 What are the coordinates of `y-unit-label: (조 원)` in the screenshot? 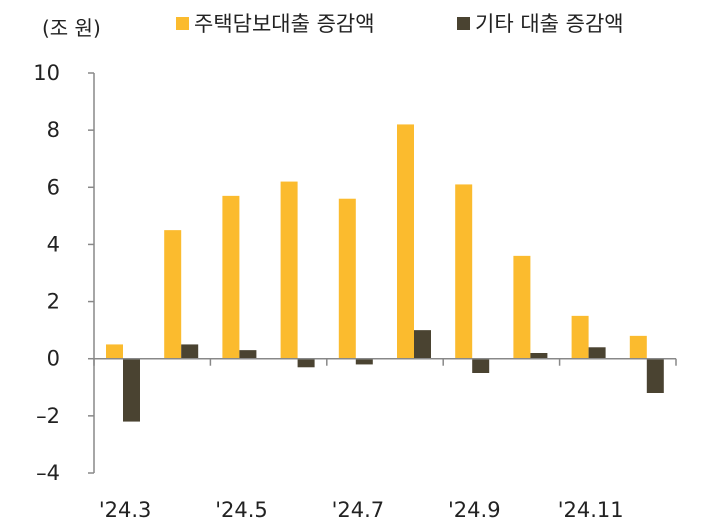 It's located at (71, 28).